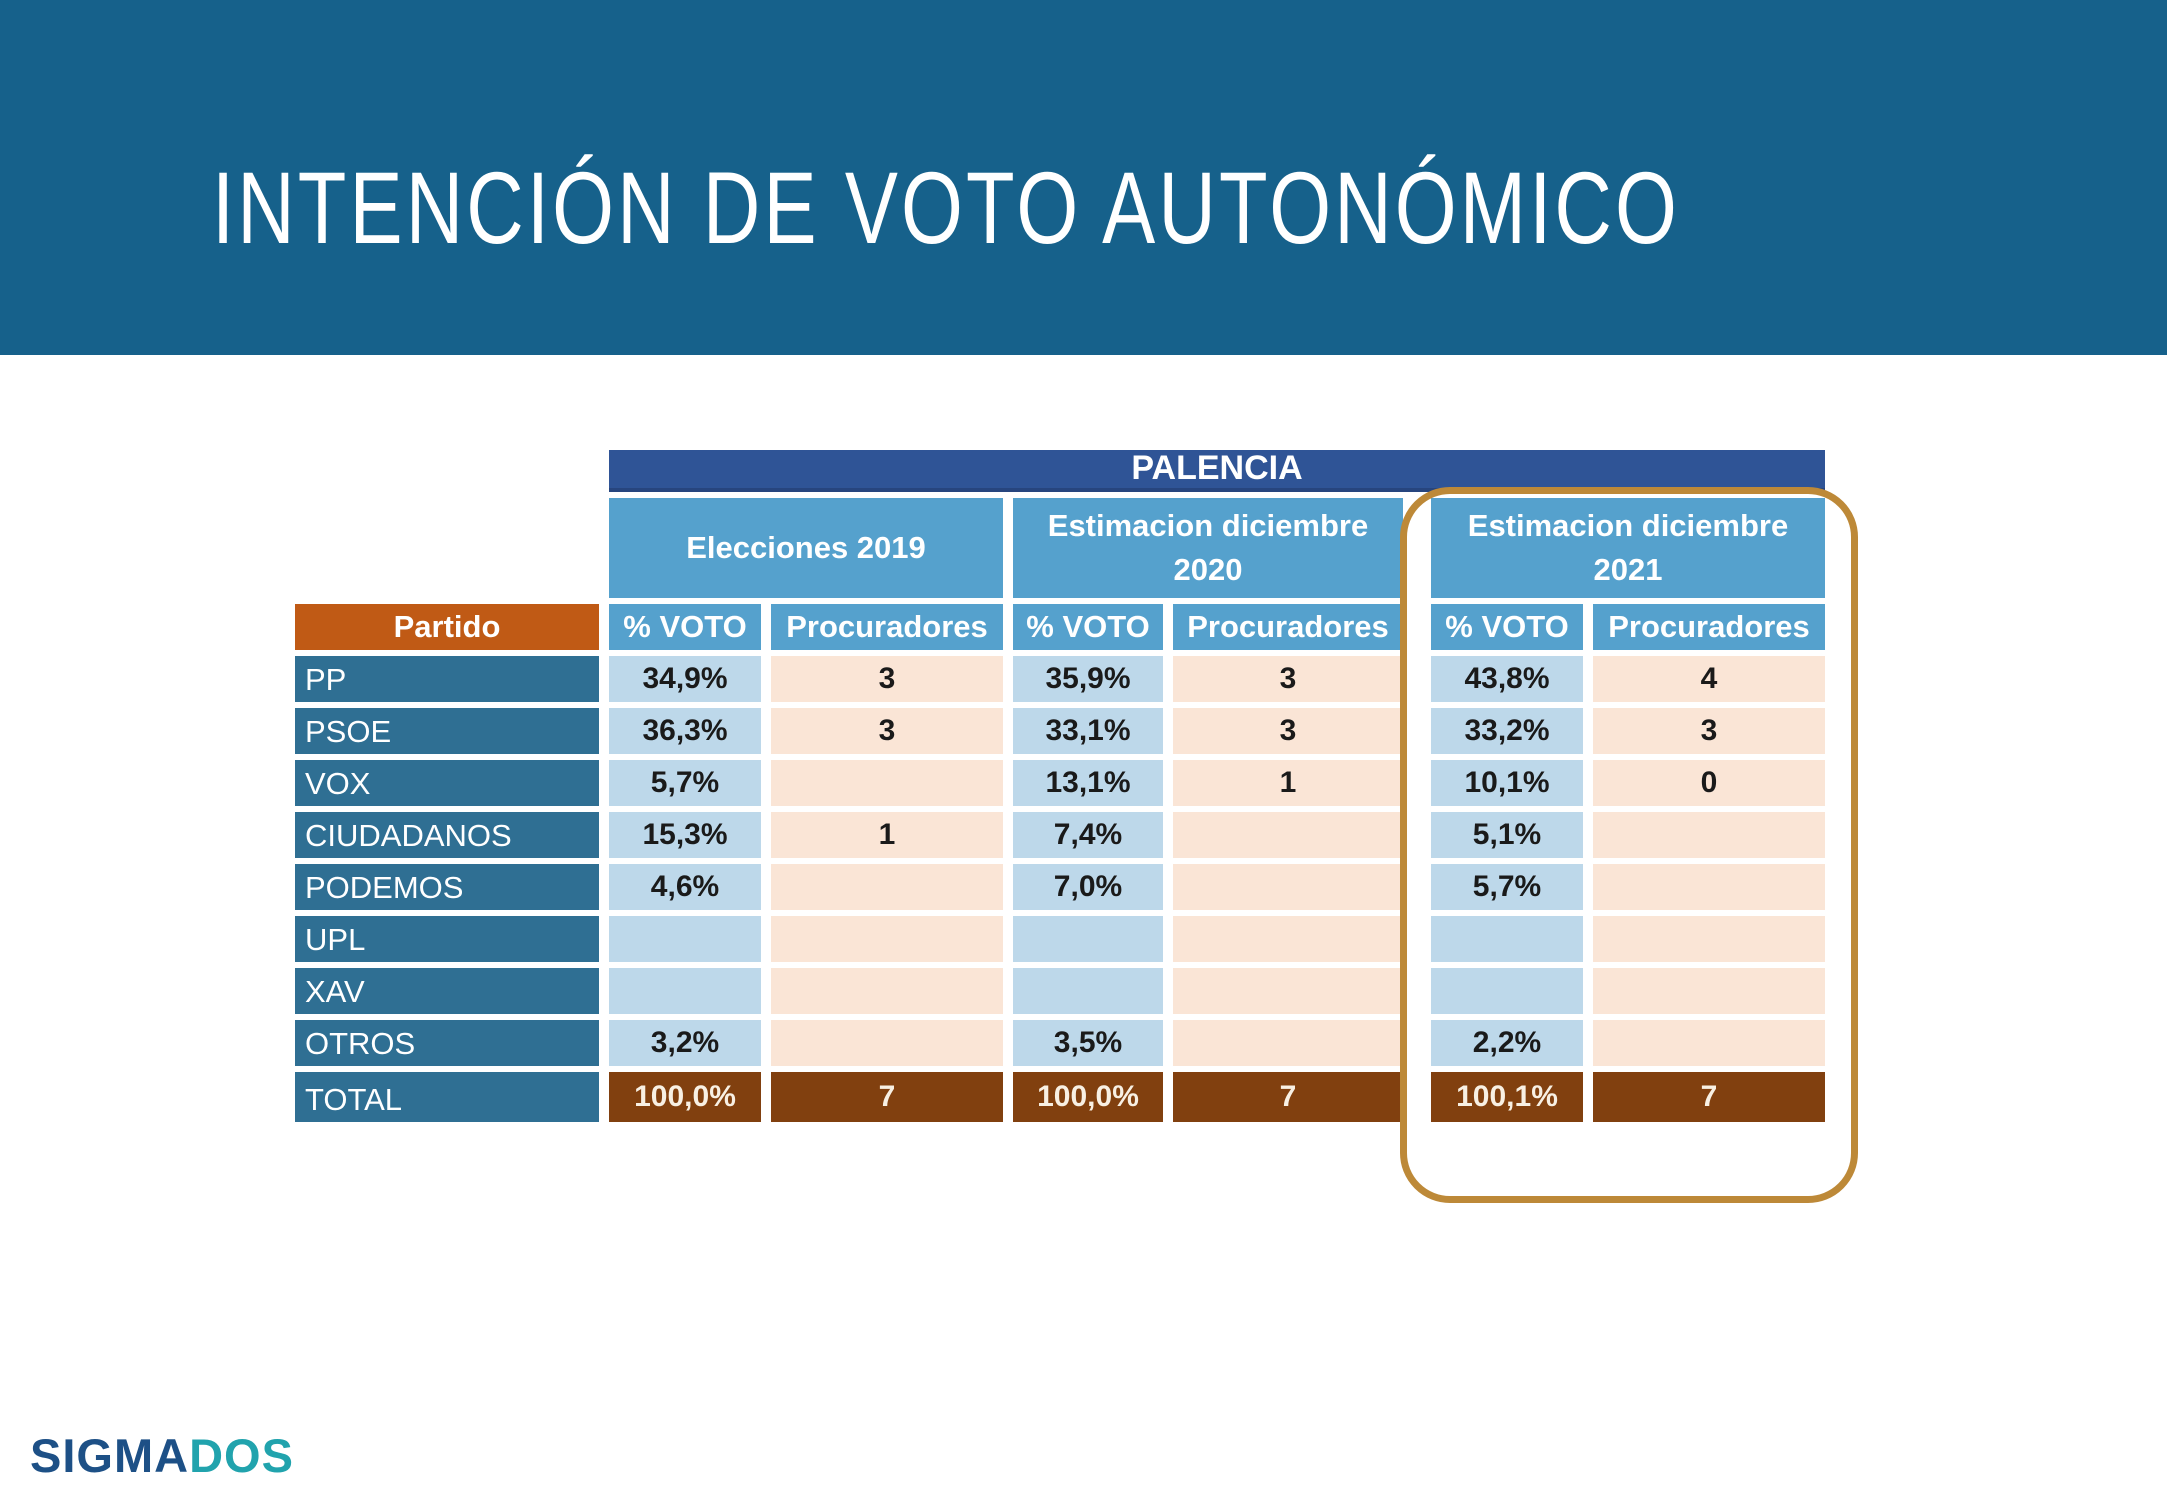 The image size is (2167, 1500). What do you see at coordinates (447, 627) in the screenshot?
I see `partido-header: Partido` at bounding box center [447, 627].